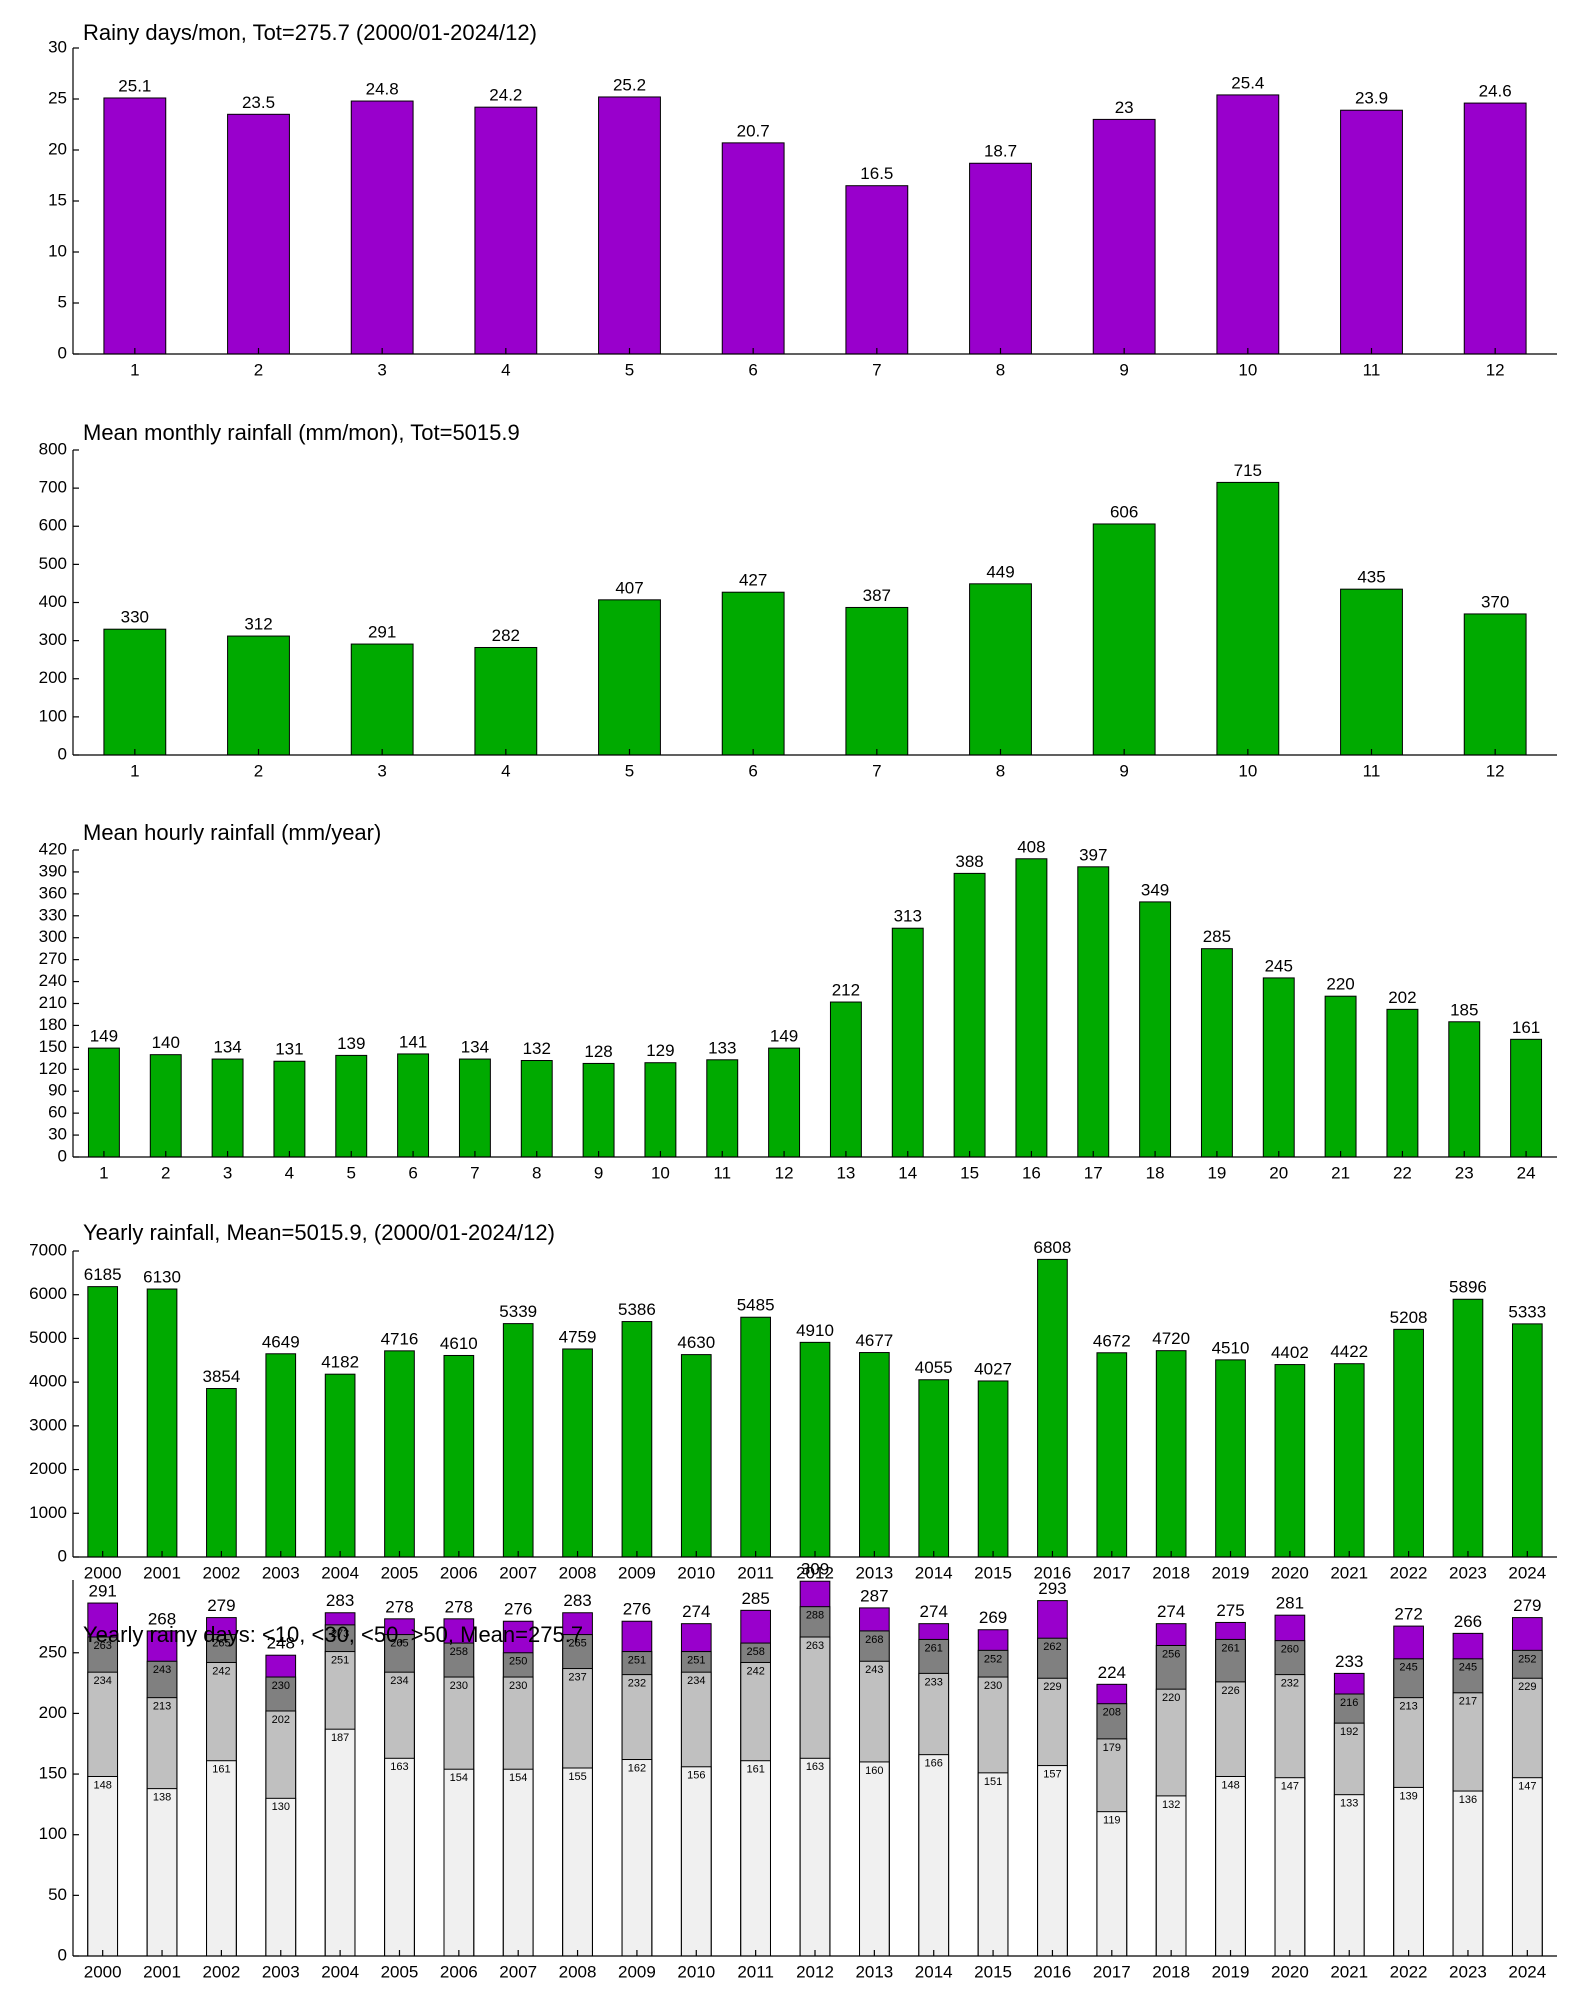  What do you see at coordinates (1349, 1732) in the screenshot?
I see `value-label: 192` at bounding box center [1349, 1732].